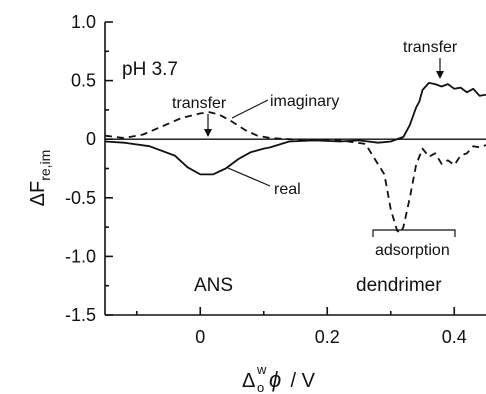 This screenshot has height=394, width=486. I want to click on x-tick-label: 0.4, so click(454, 337).